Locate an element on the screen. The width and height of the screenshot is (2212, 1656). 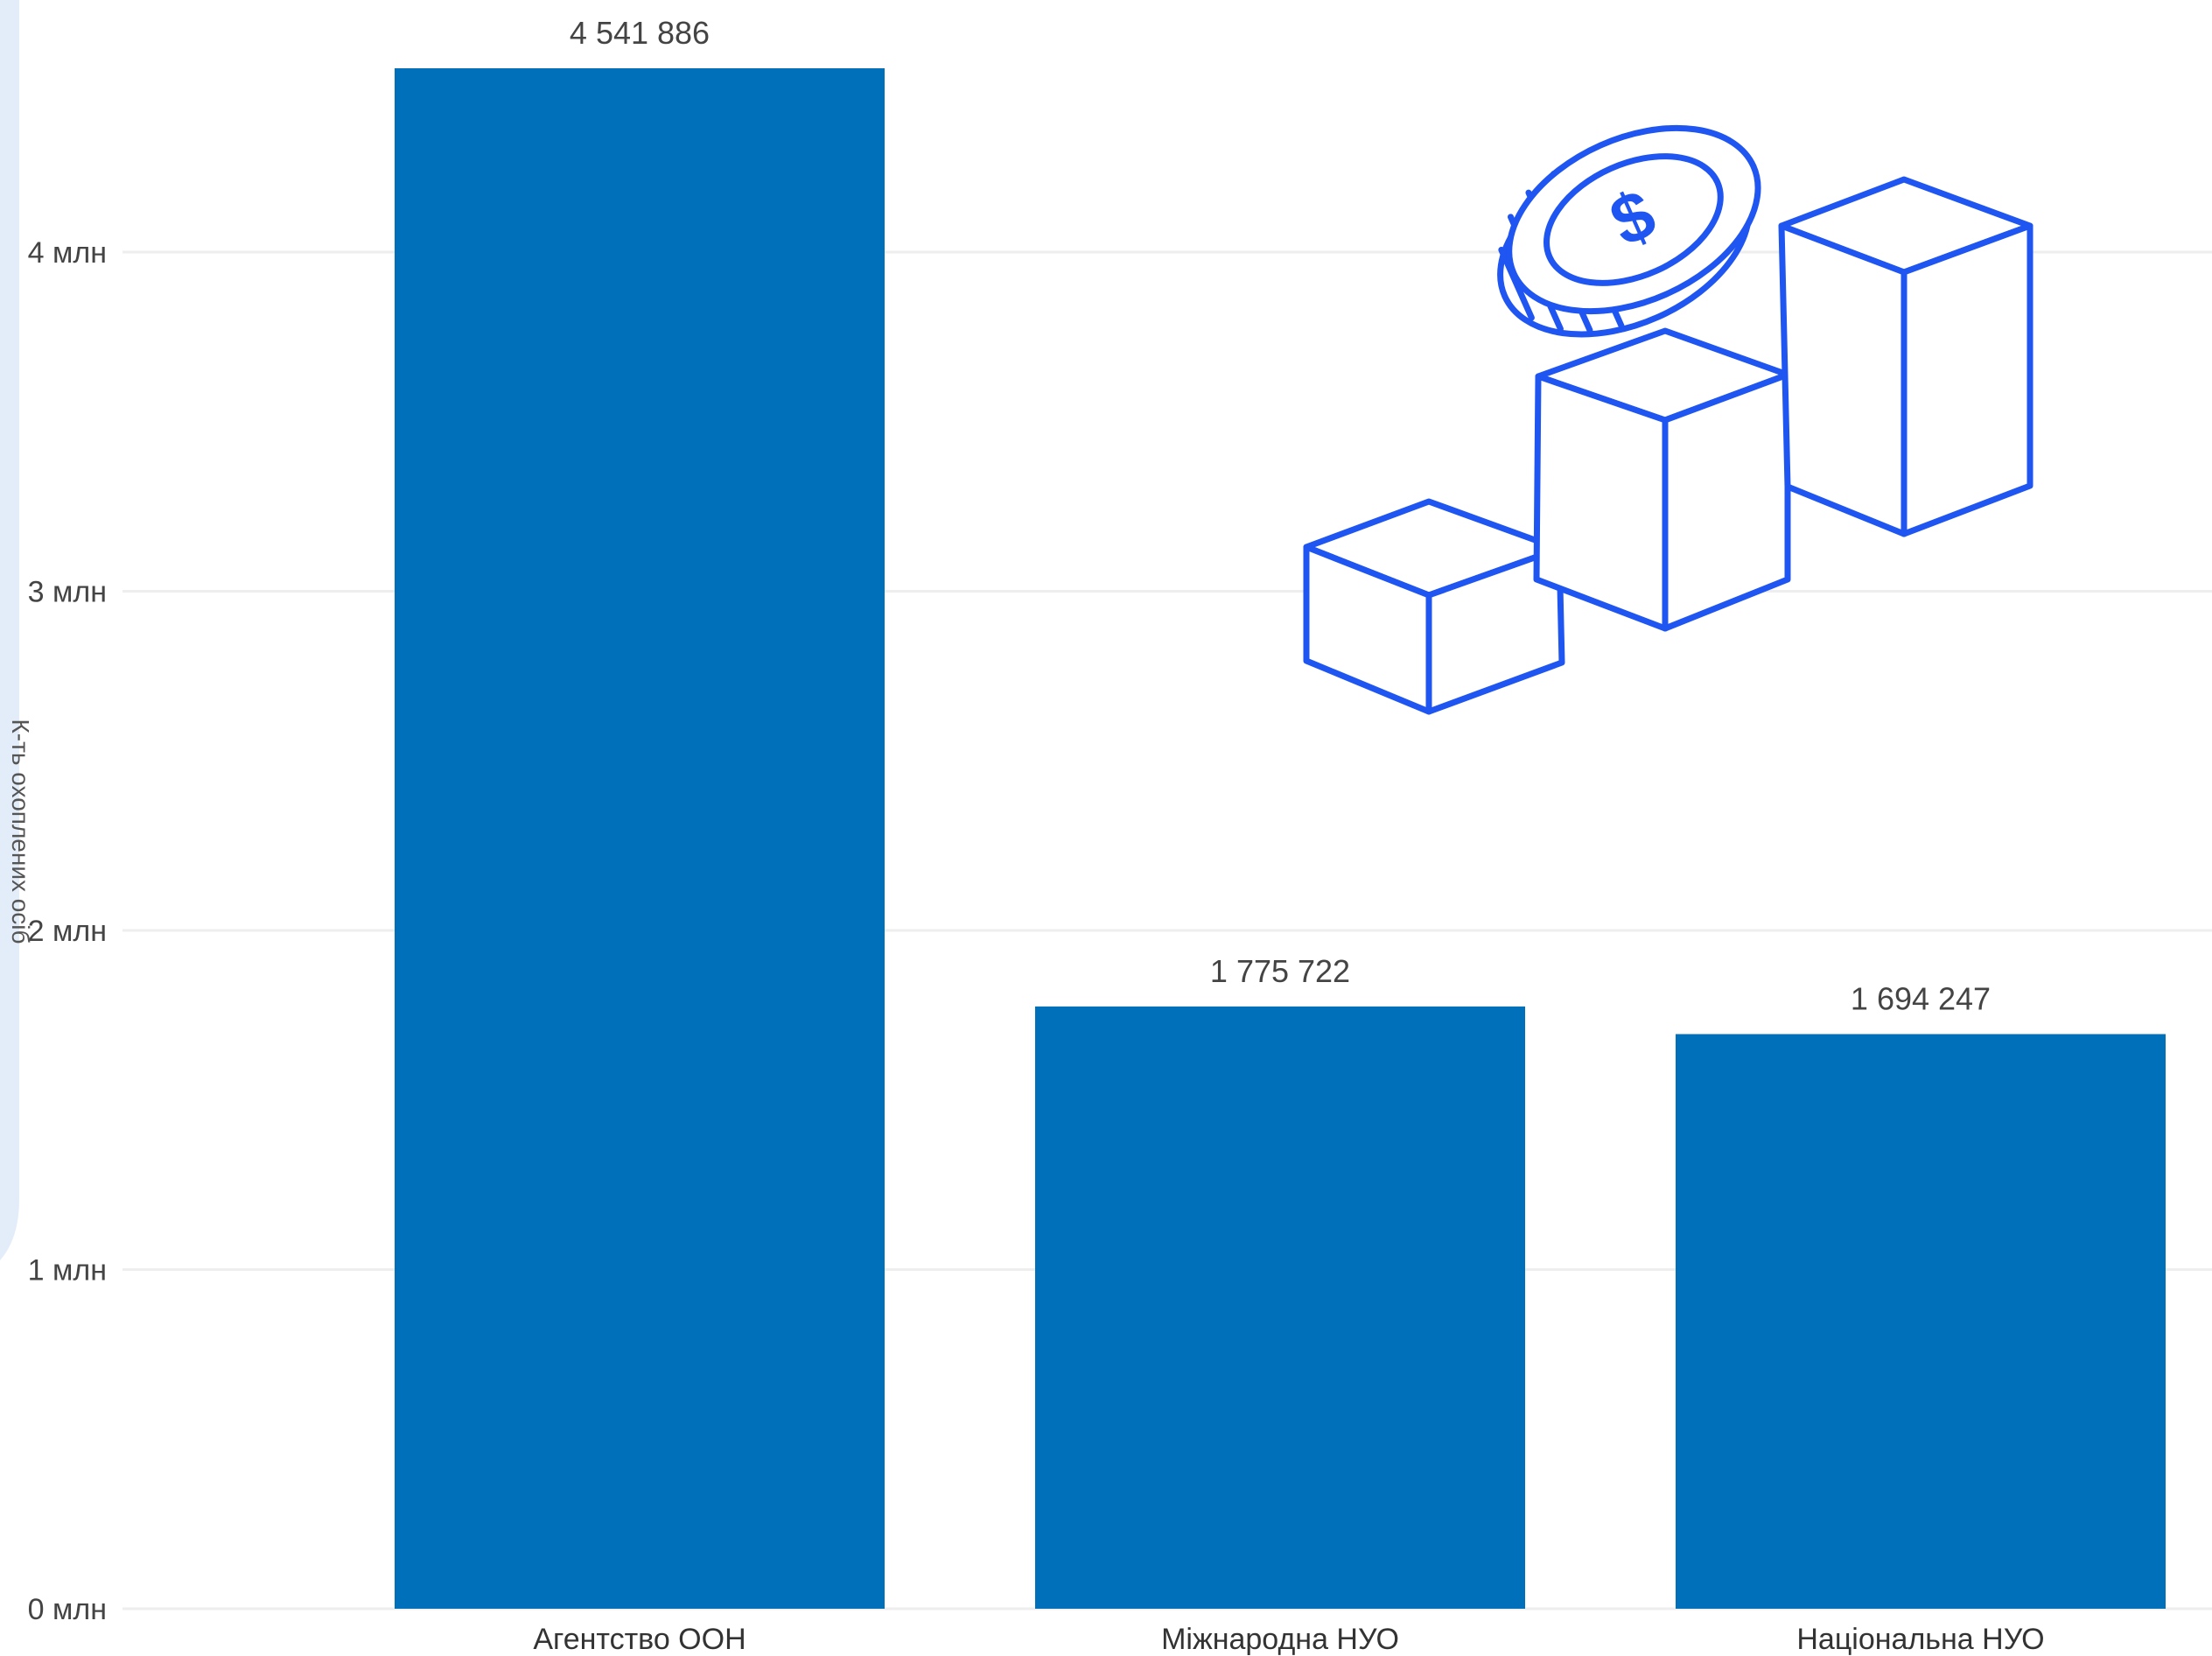
x-category-label: Національна НУО is located at coordinates (1920, 1639).